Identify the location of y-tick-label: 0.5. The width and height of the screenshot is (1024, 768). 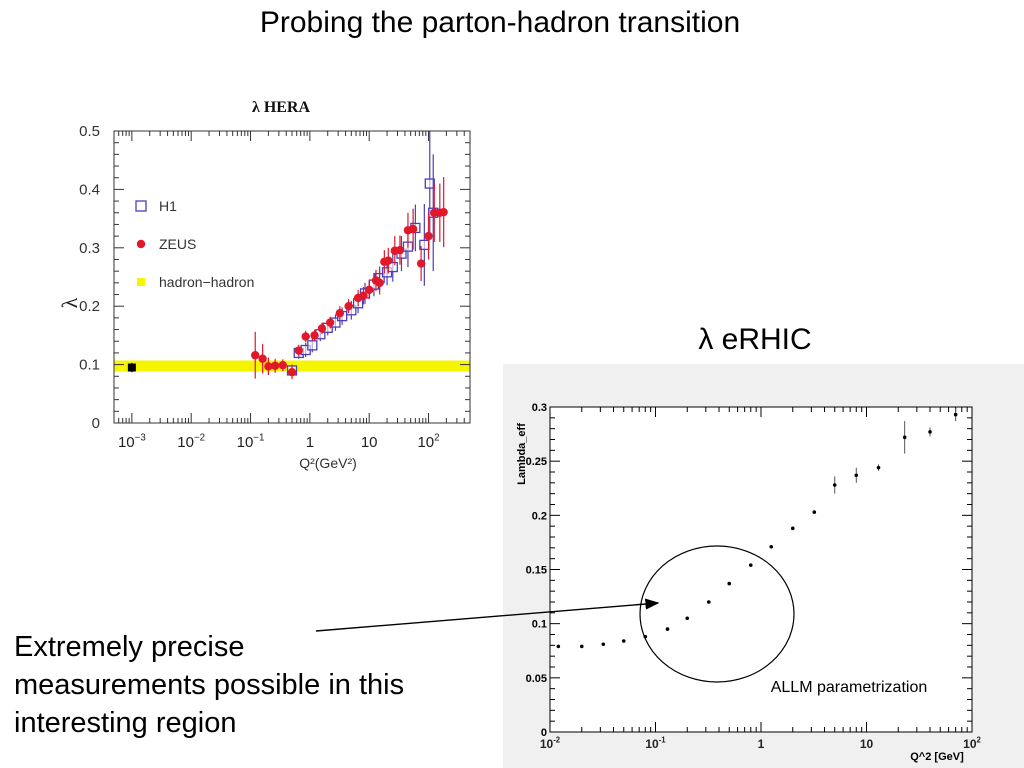
(89, 131).